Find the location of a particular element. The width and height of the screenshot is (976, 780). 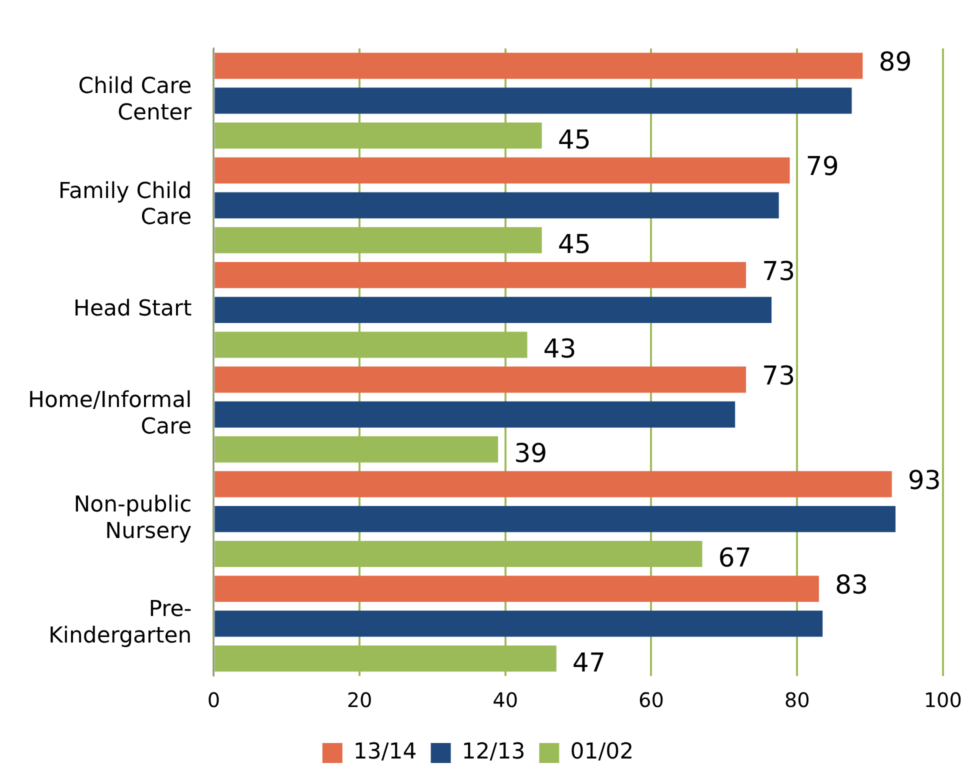

x-tick-label: 60 is located at coordinates (651, 700).